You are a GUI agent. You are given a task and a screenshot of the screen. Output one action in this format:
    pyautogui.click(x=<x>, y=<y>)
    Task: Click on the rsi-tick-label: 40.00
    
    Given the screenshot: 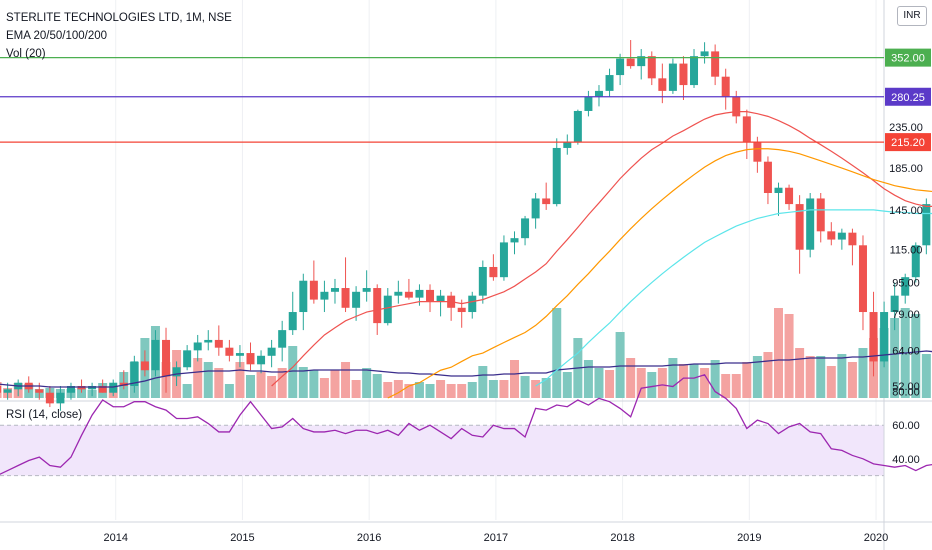 What is the action you would take?
    pyautogui.click(x=906, y=460)
    